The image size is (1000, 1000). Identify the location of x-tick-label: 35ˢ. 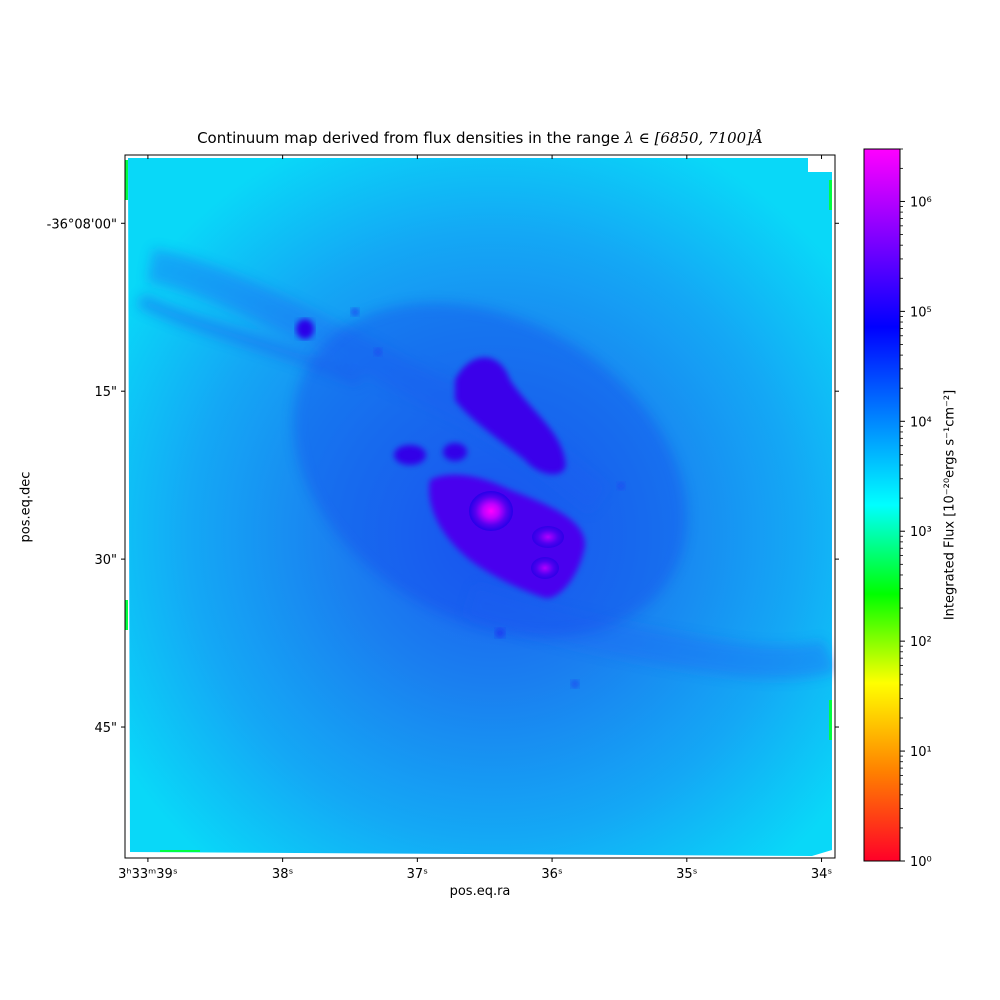
(687, 874).